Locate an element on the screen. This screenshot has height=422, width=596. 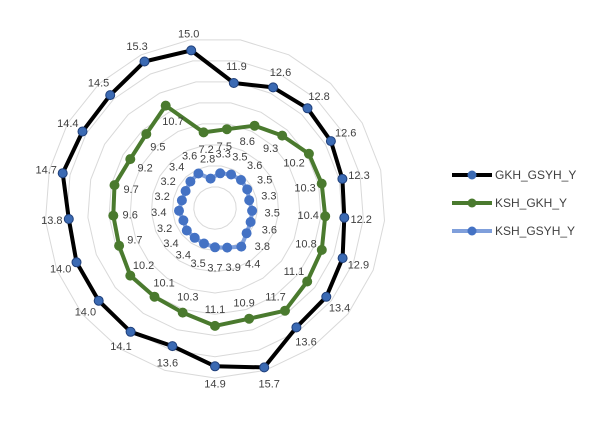
data-label: 14.4 is located at coordinates (67, 124).